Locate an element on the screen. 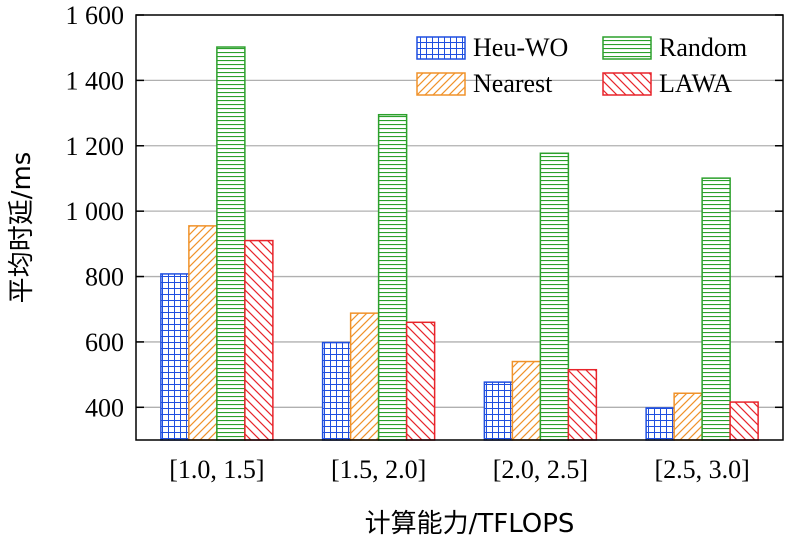 Image resolution: width=786 pixels, height=542 pixels. x-tick-label: [2.5, 3.0] is located at coordinates (701, 469).